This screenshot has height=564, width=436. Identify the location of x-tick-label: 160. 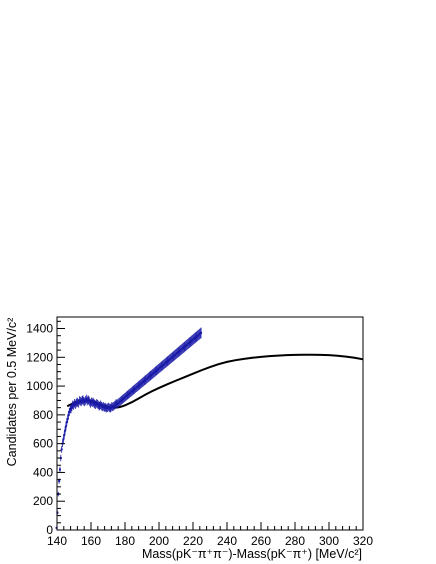
(91, 541).